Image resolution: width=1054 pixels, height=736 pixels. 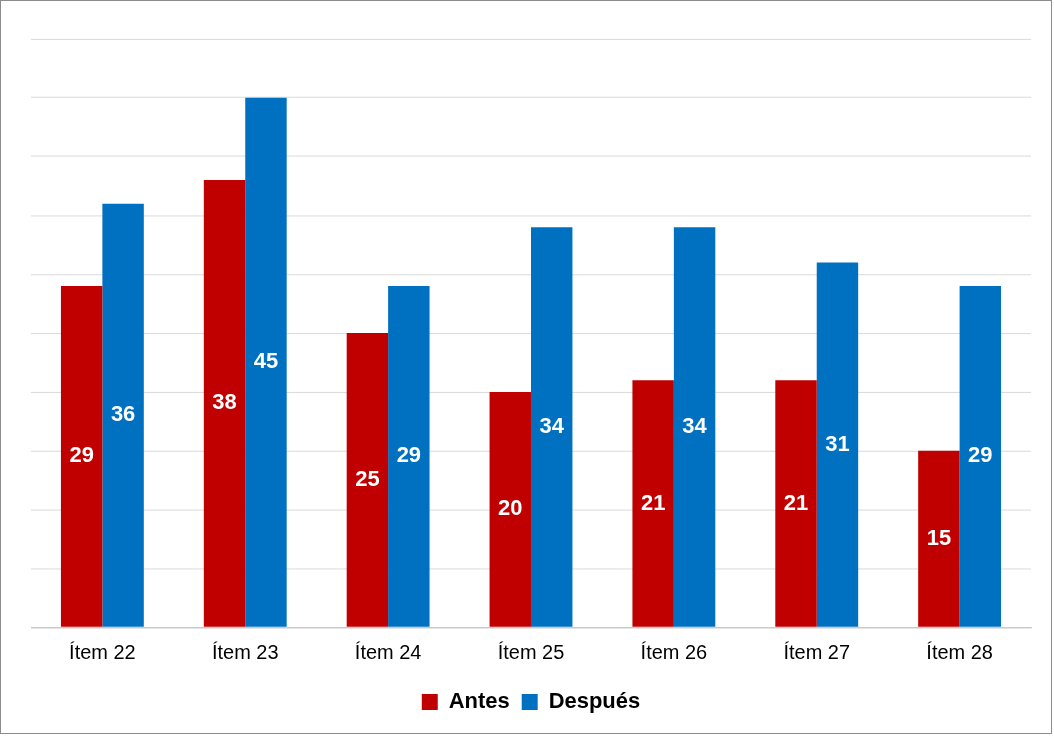 I want to click on data-label: 36, so click(x=123, y=414).